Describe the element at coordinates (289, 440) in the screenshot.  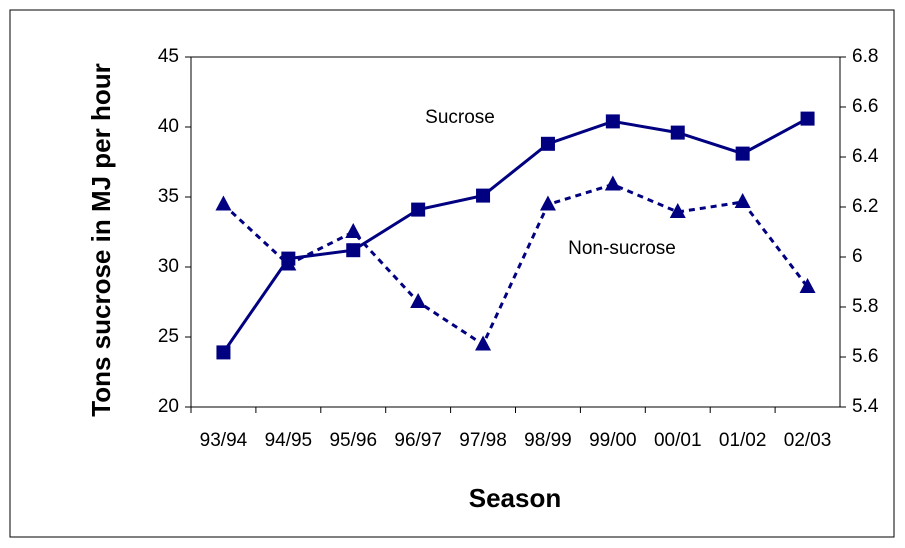
I see `x-tick-label: 94/95` at that location.